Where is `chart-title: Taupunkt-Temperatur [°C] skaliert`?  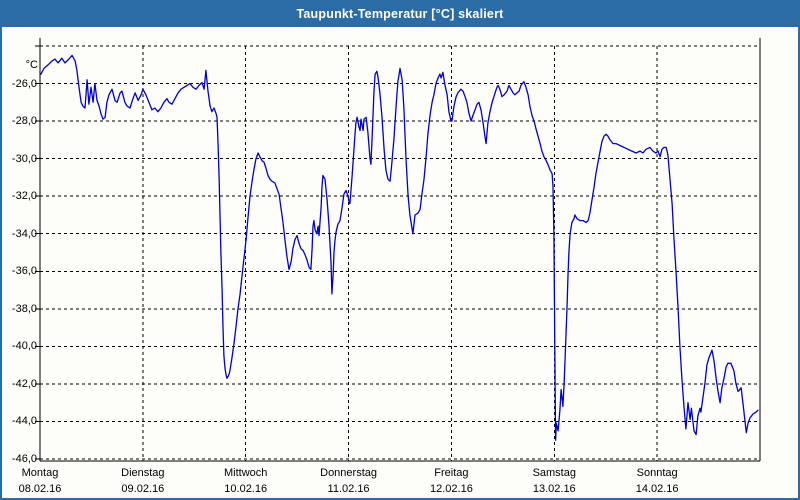 chart-title: Taupunkt-Temperatur [°C] skaliert is located at coordinates (400, 13).